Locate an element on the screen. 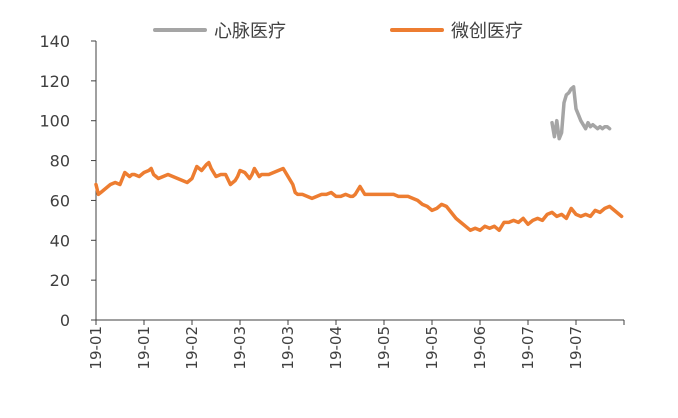  y-axis-ticks: 0 20 40 60 80 100 120 140 is located at coordinates (67, 181).